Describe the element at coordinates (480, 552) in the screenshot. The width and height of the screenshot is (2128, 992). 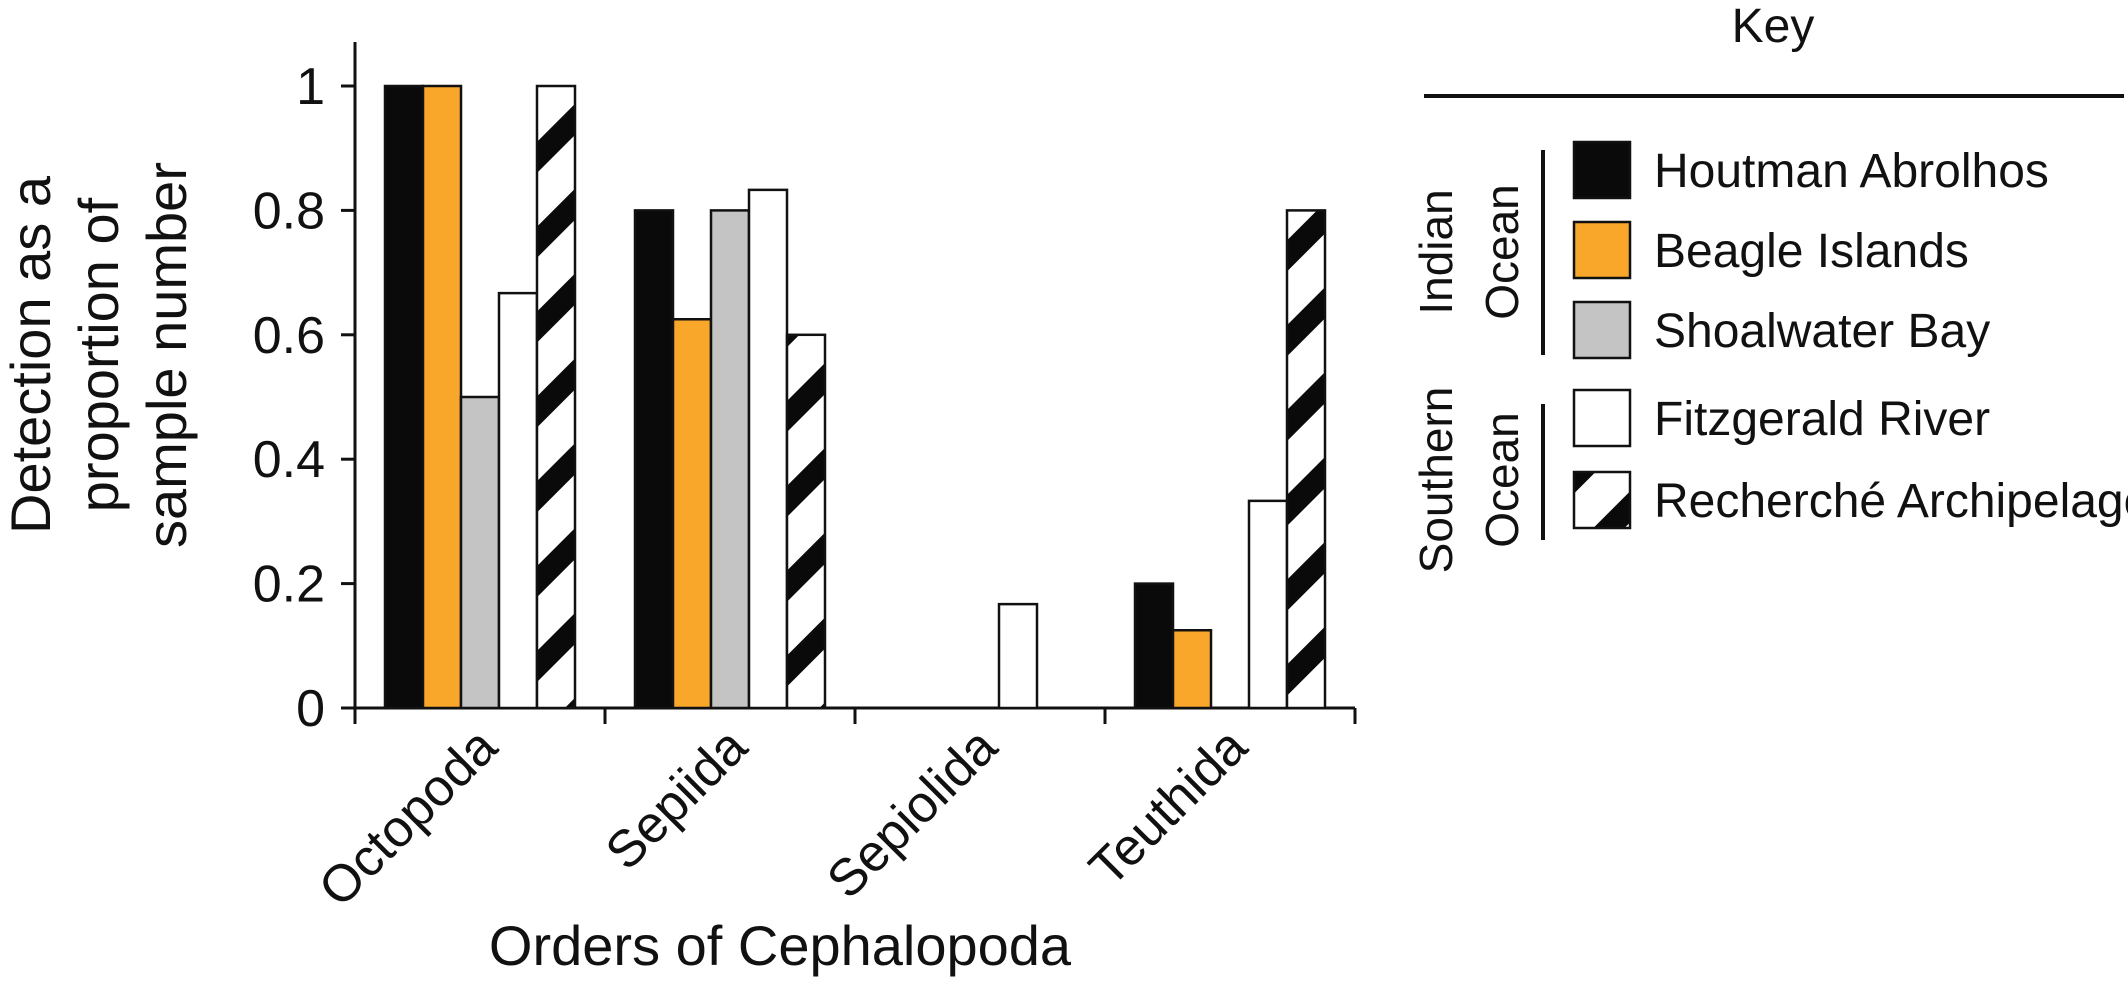
I see `bar-octopoda-shoalwater-bay` at that location.